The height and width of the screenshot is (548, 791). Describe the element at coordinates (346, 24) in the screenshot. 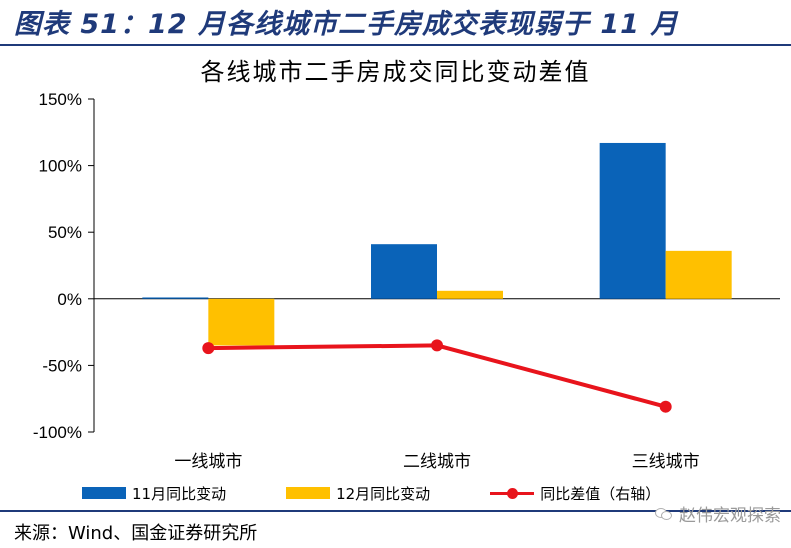

I see `figure-title: 图表 51：12 月各线城市二手房成交表现弱于 11 月` at that location.